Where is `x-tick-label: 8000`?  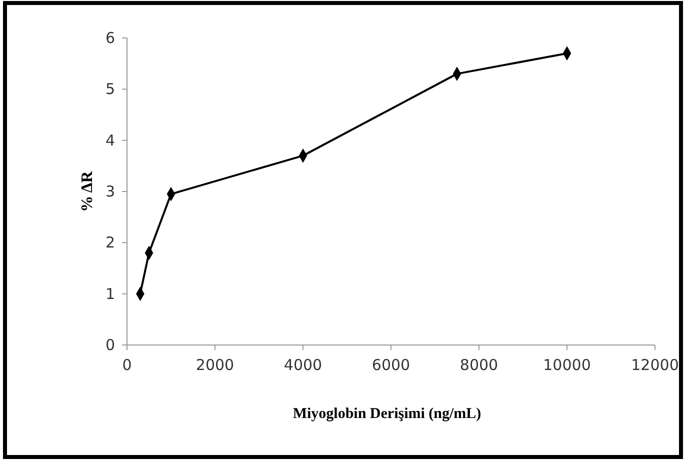
x-tick-label: 8000 is located at coordinates (479, 365).